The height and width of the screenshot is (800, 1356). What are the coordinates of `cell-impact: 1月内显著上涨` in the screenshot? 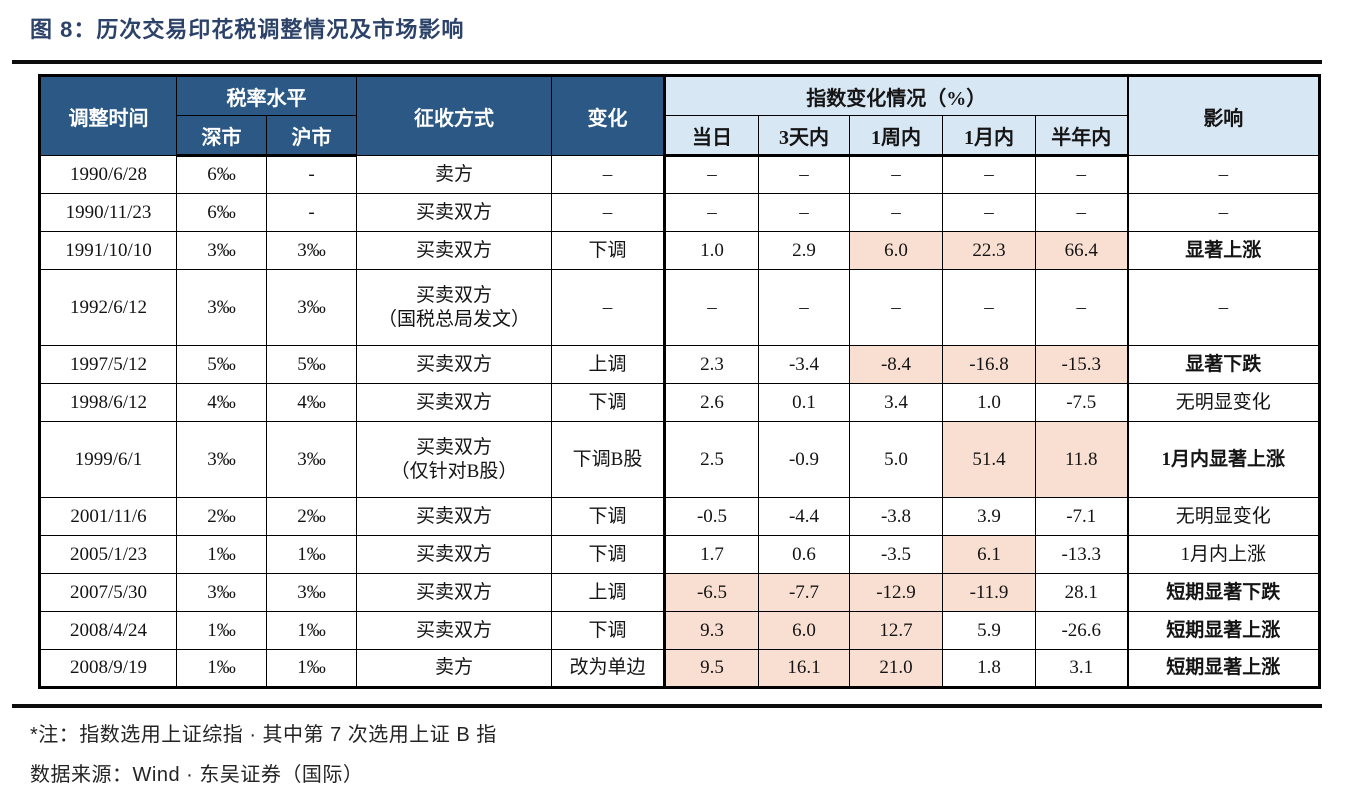 It's located at (1223, 459).